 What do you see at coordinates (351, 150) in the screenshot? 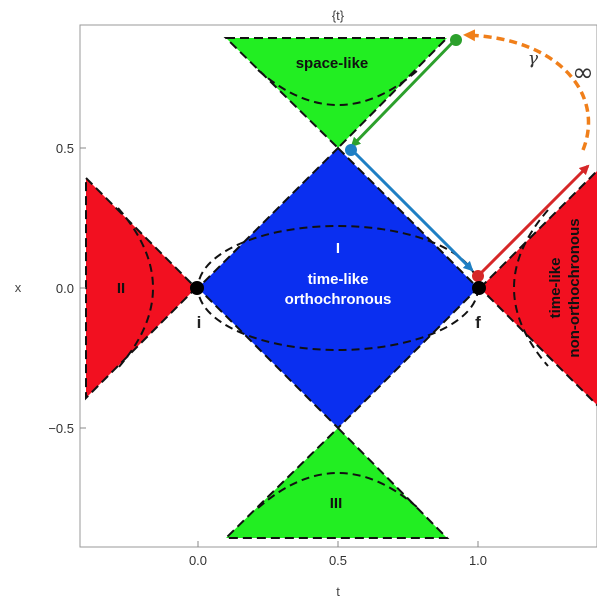
I see `blue-point` at bounding box center [351, 150].